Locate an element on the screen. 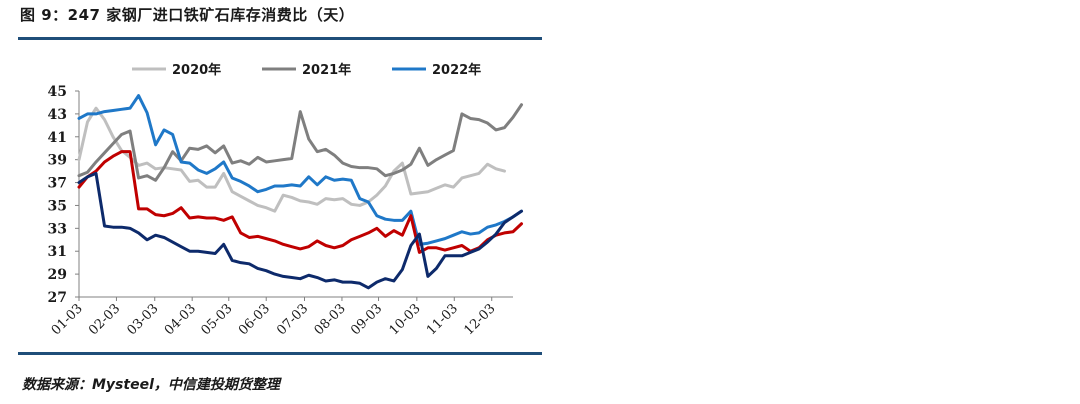 The width and height of the screenshot is (1080, 404). y-tick-label: 35 is located at coordinates (57, 206).